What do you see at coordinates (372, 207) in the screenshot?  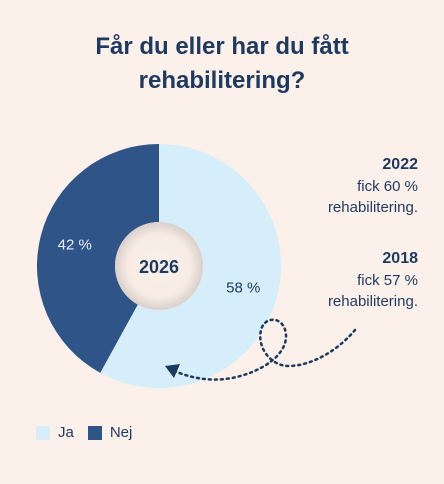 I see `annotation-2022-line-2: rehabilitering.` at bounding box center [372, 207].